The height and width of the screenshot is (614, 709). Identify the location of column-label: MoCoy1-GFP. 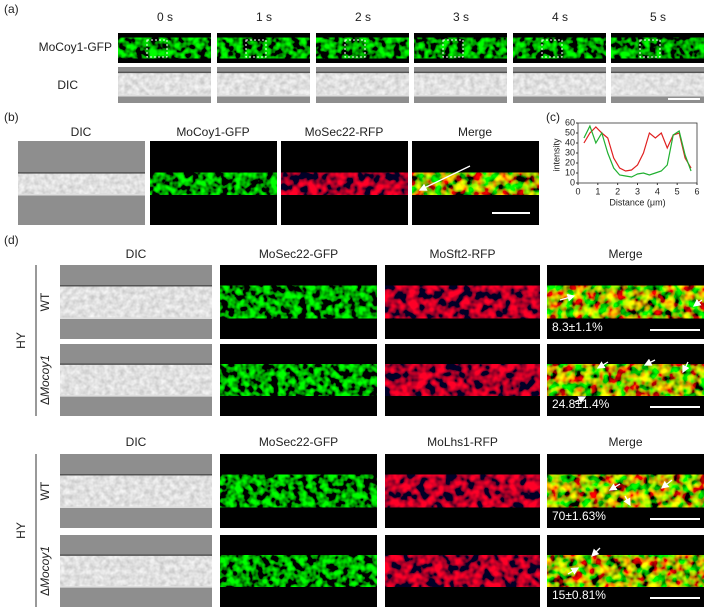
(212, 132).